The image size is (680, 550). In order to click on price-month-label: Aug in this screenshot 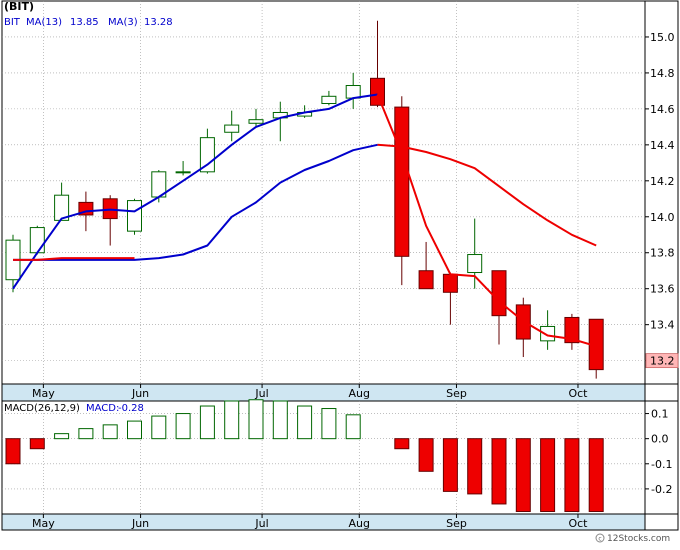, I will do `click(359, 393)`.